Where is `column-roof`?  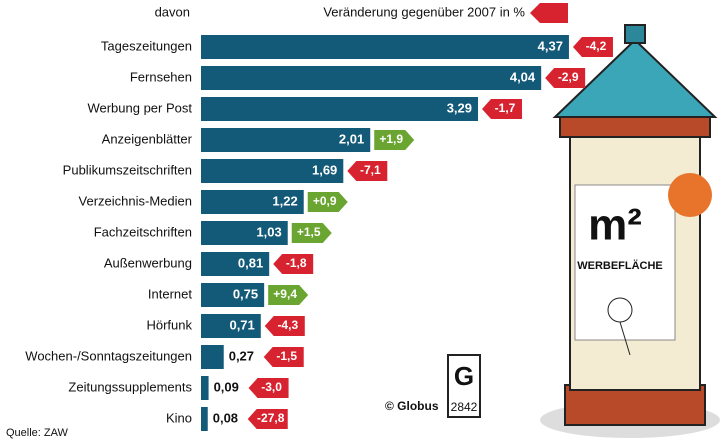
column-roof is located at coordinates (635, 78).